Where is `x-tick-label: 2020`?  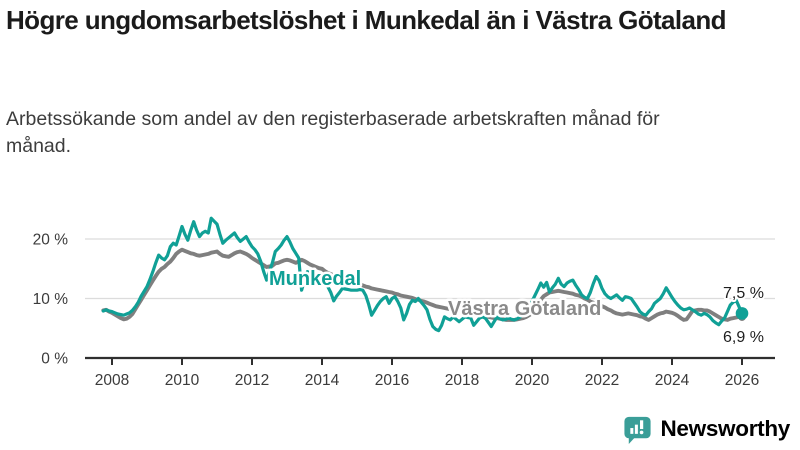
x-tick-label: 2020 is located at coordinates (532, 380).